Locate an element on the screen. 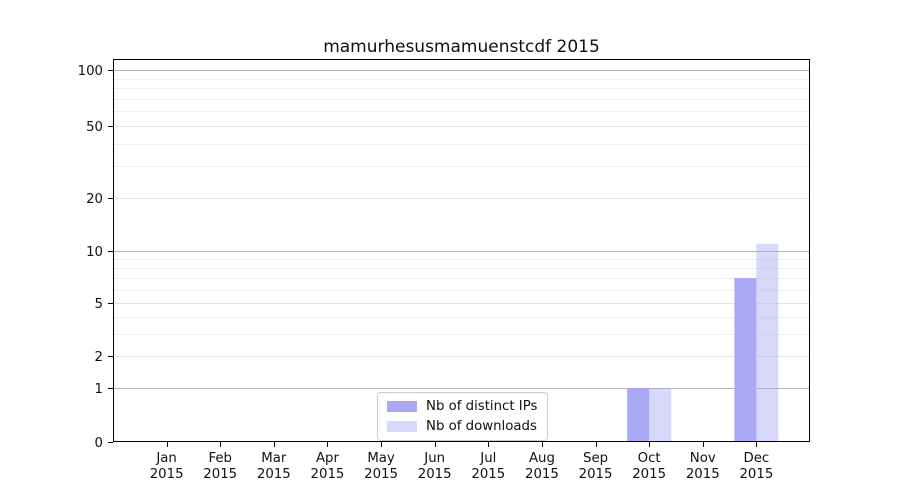  x-tick-label-may-month: May is located at coordinates (381, 458).